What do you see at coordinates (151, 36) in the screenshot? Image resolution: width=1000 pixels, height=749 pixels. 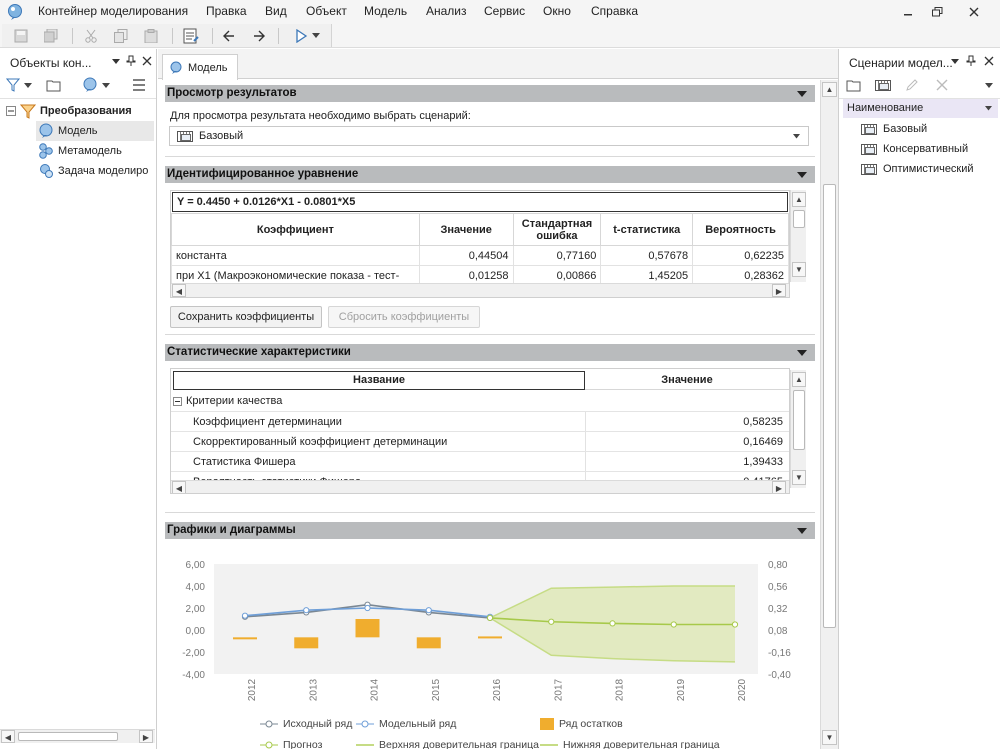 I see `paste-button` at bounding box center [151, 36].